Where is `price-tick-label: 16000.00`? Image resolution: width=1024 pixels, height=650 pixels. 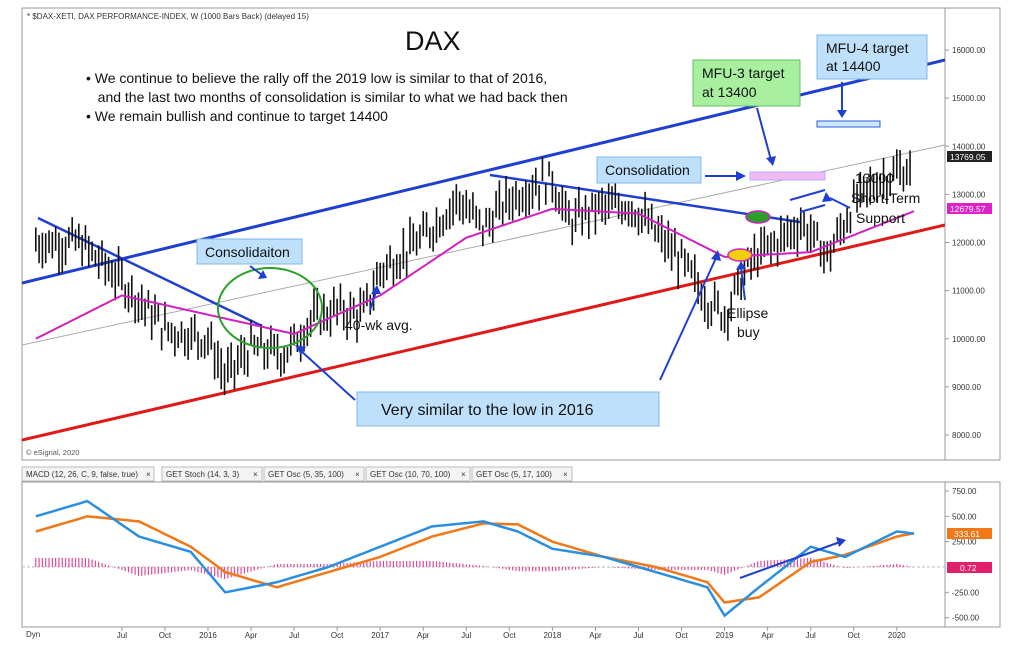
price-tick-label: 16000.00 is located at coordinates (969, 50).